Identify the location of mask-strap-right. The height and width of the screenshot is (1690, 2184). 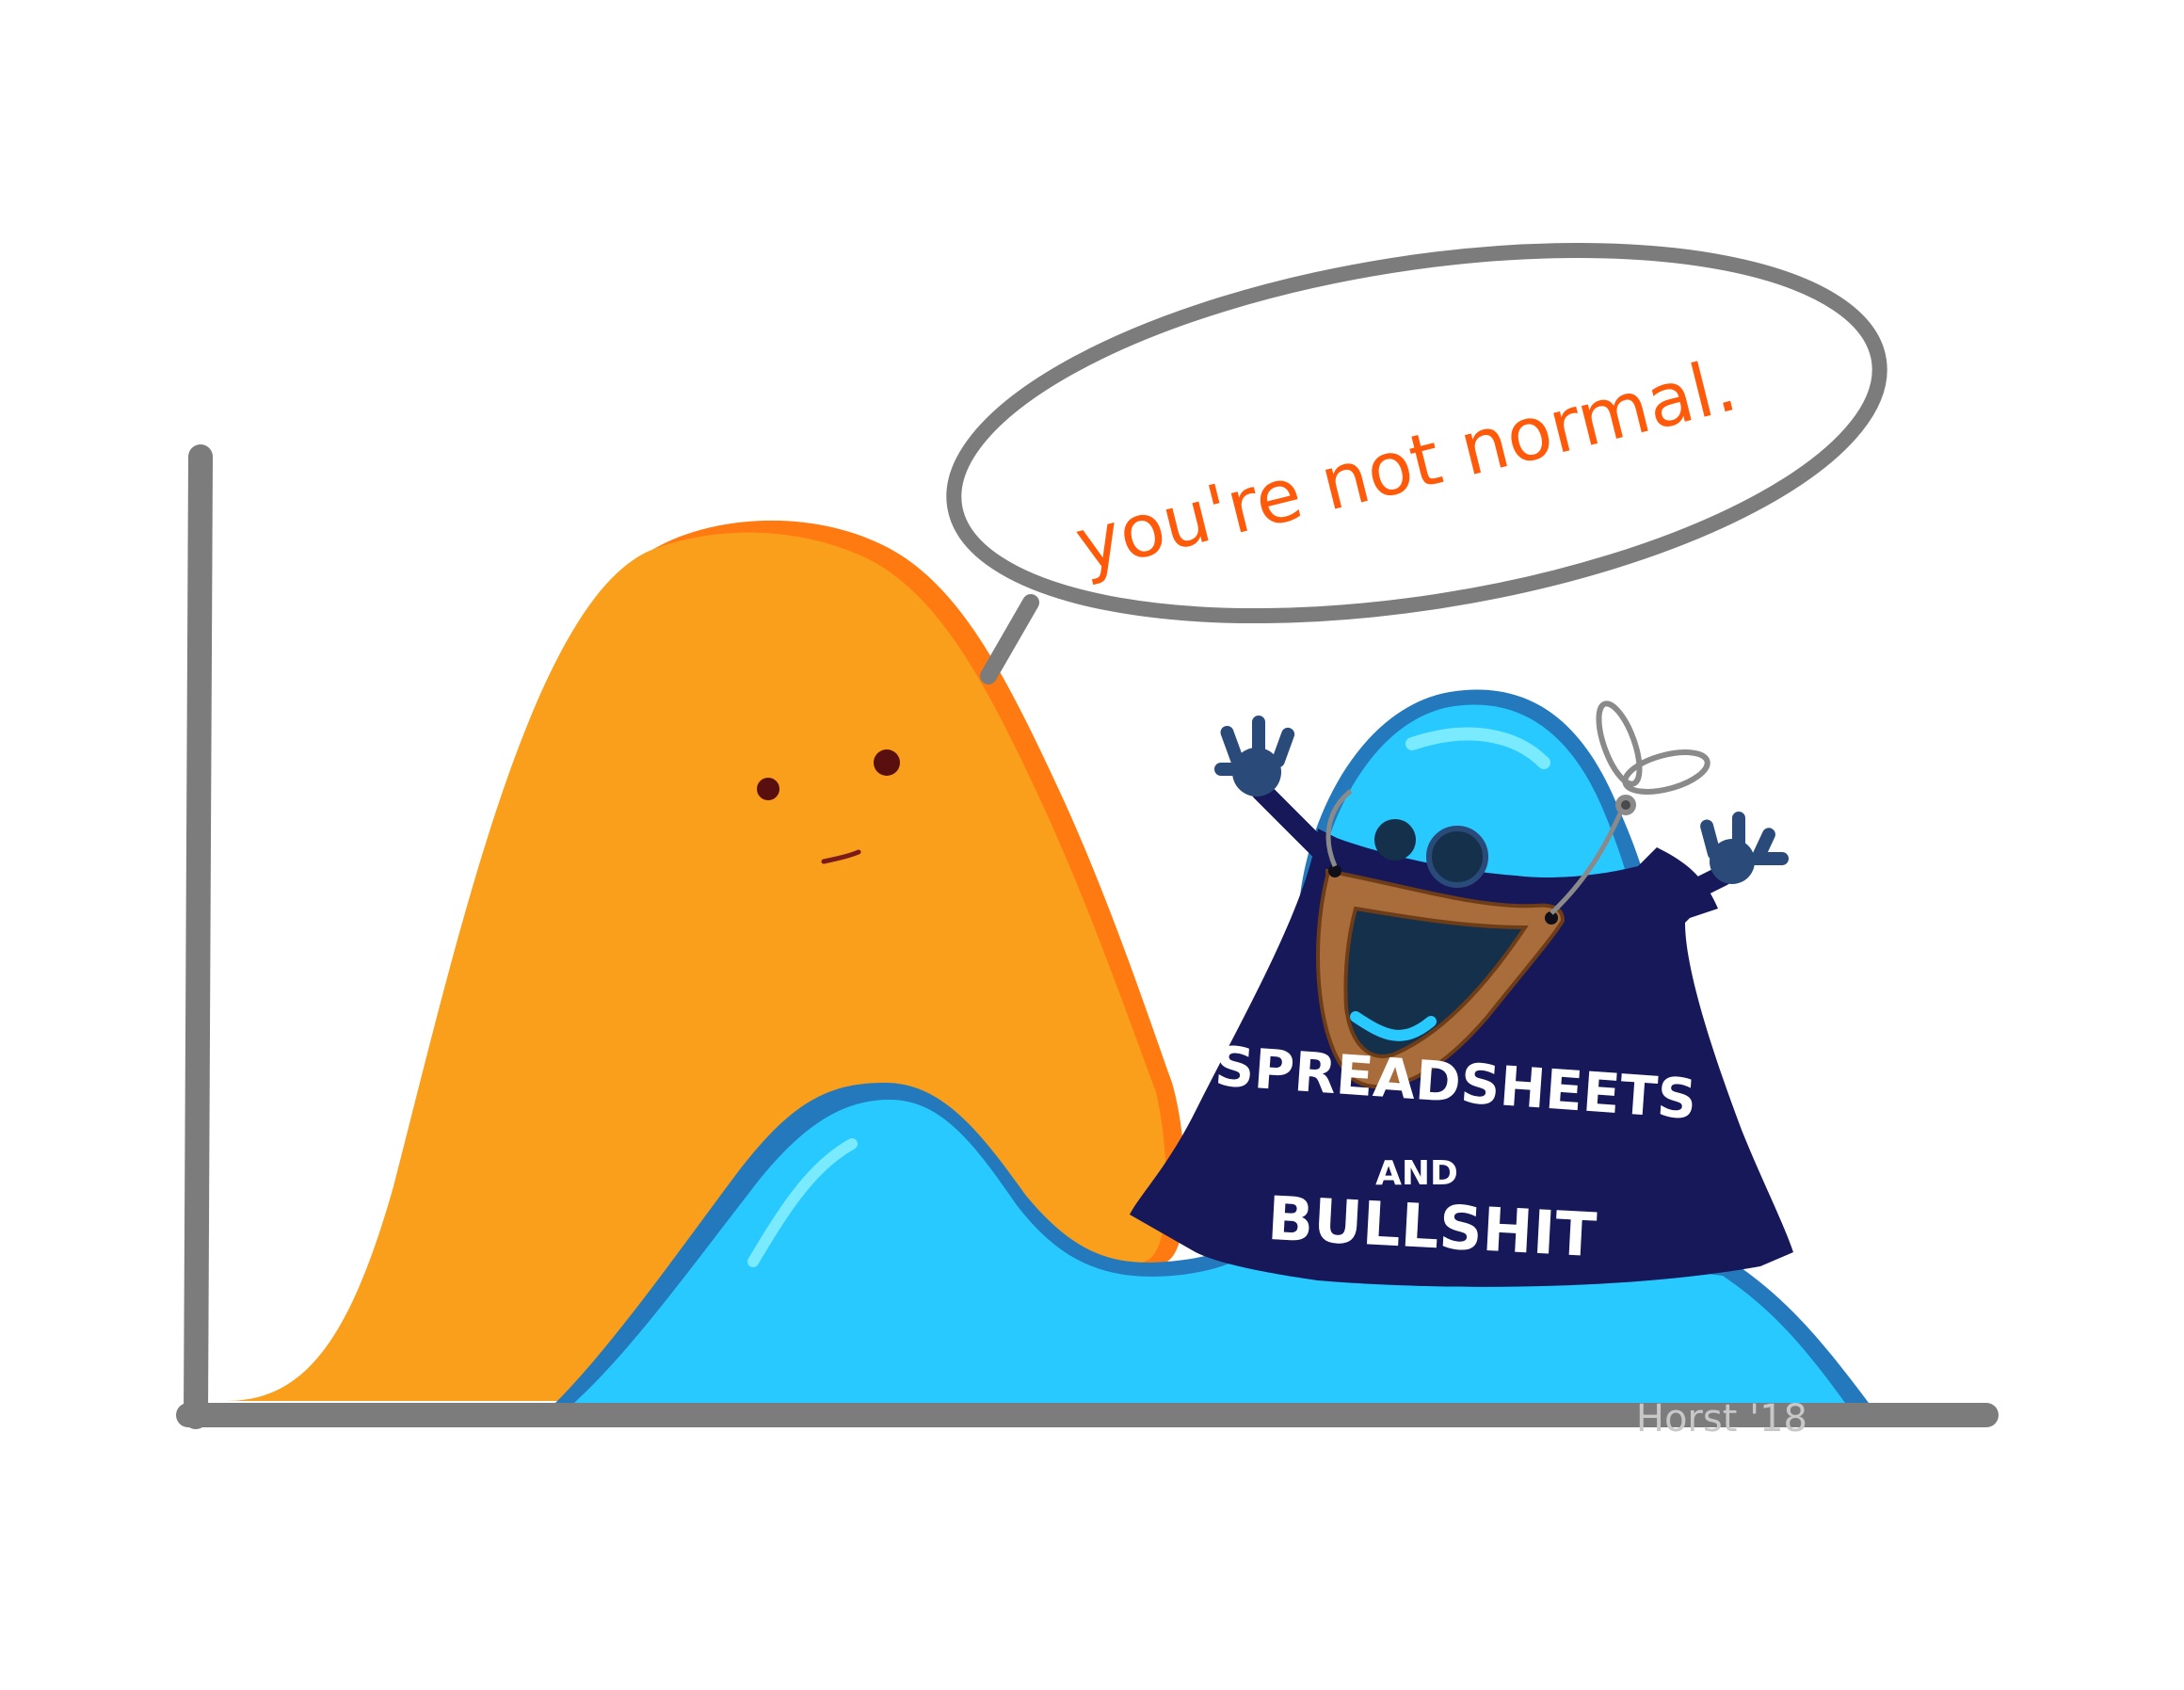
(1588, 859).